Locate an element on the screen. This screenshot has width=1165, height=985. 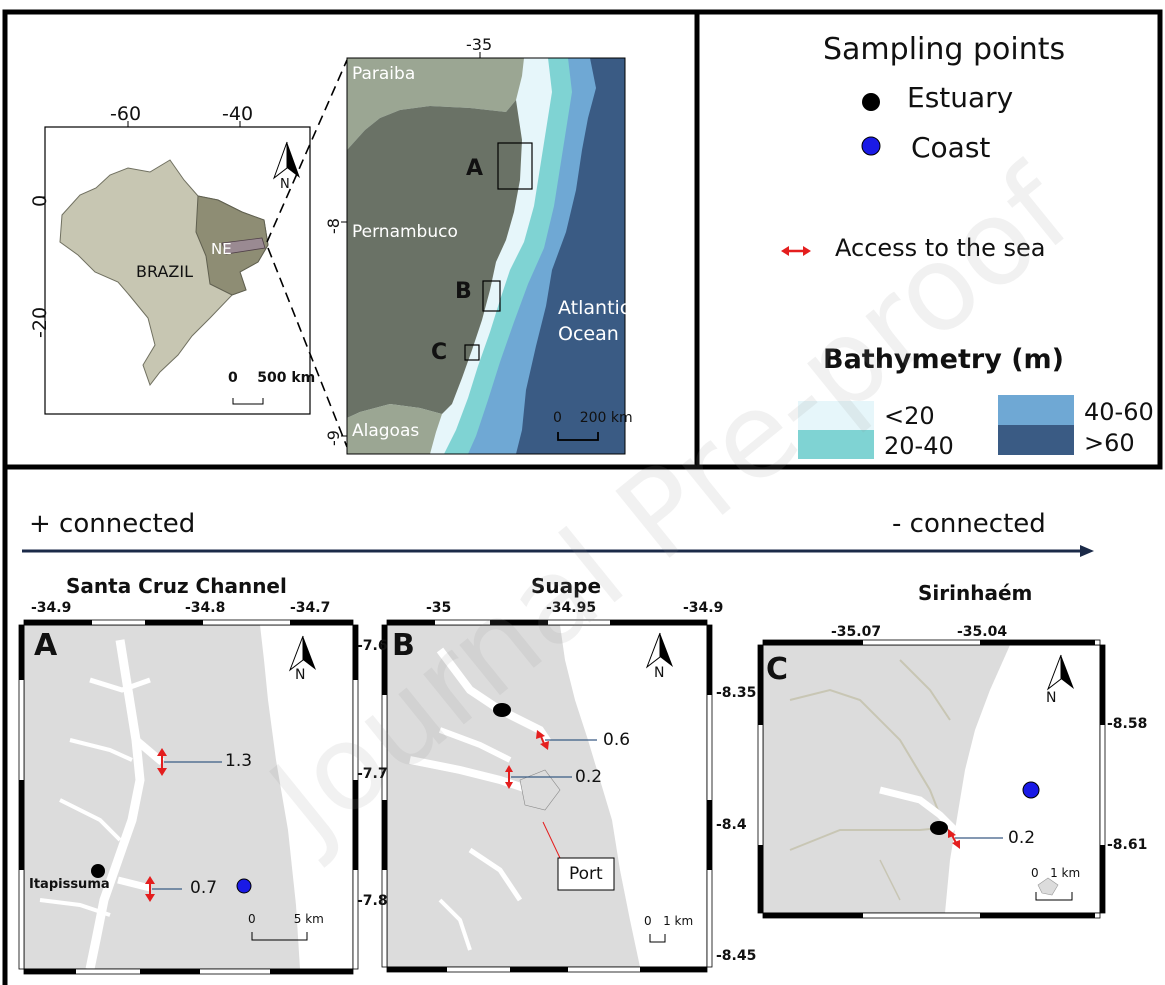
connectivity-arrow is located at coordinates (558, 551).